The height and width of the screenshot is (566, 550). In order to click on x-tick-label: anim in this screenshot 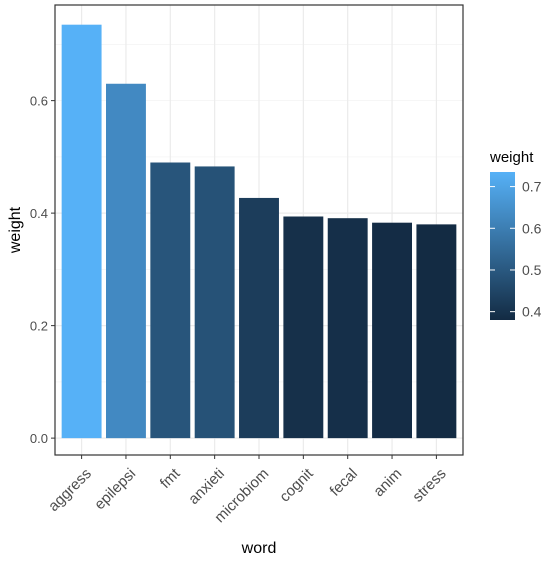, I will do `click(387, 482)`.